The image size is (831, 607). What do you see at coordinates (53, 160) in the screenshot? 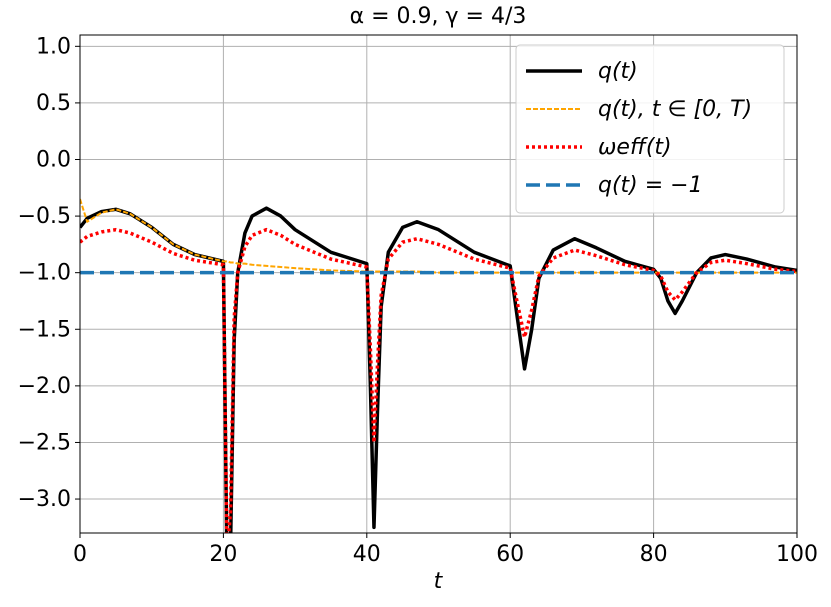
I see `y-tick-label: 0.0` at bounding box center [53, 160].